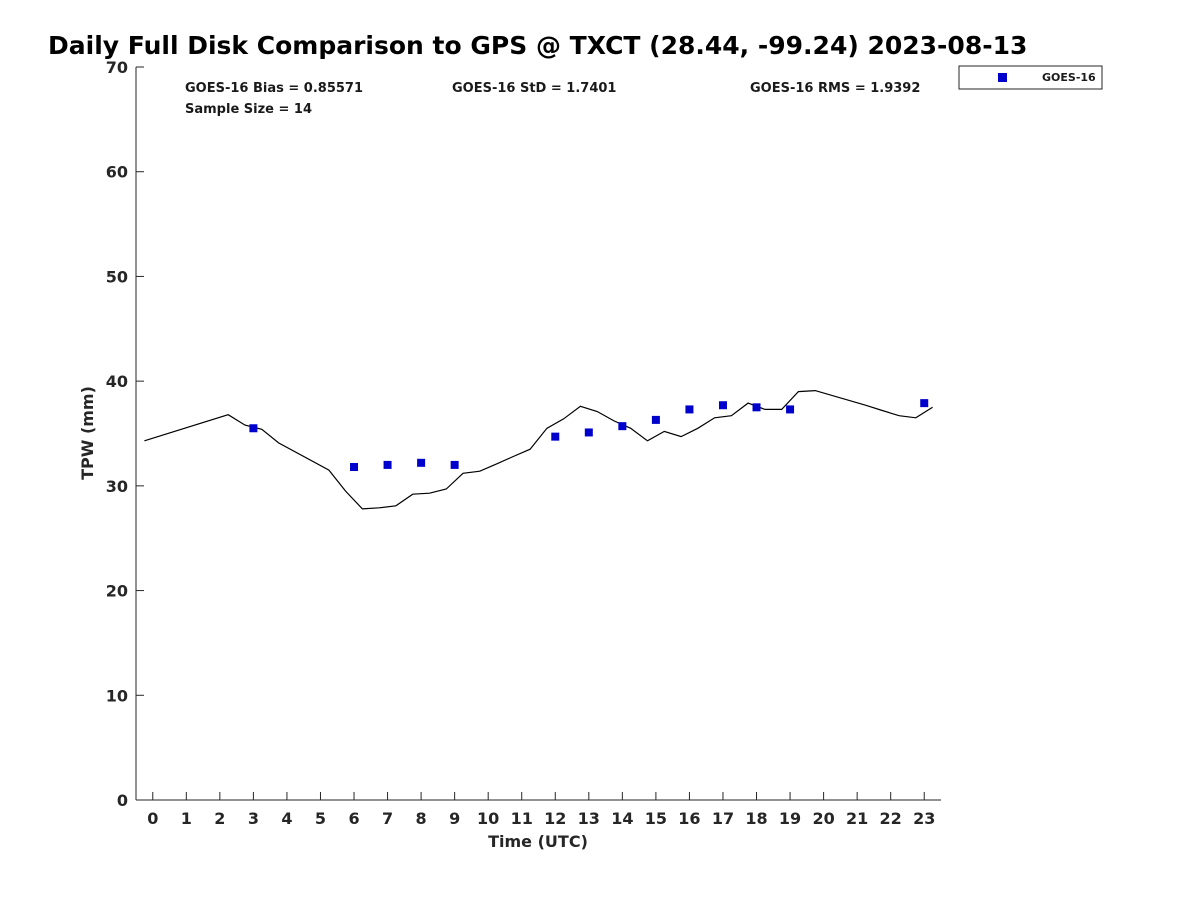 This screenshot has width=1200, height=900. Describe the element at coordinates (454, 818) in the screenshot. I see `x-tick-label: 9` at that location.